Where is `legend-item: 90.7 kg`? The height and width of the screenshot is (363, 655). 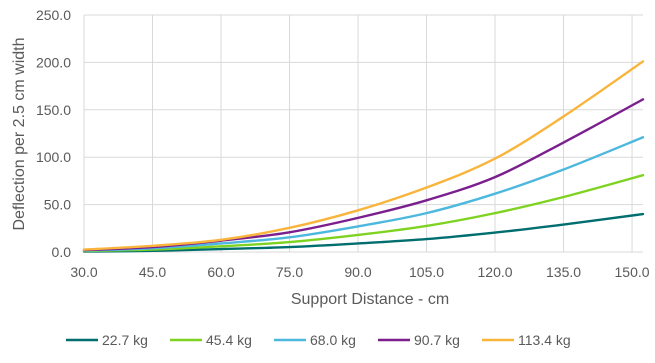 legend-item: 90.7 kg is located at coordinates (419, 340).